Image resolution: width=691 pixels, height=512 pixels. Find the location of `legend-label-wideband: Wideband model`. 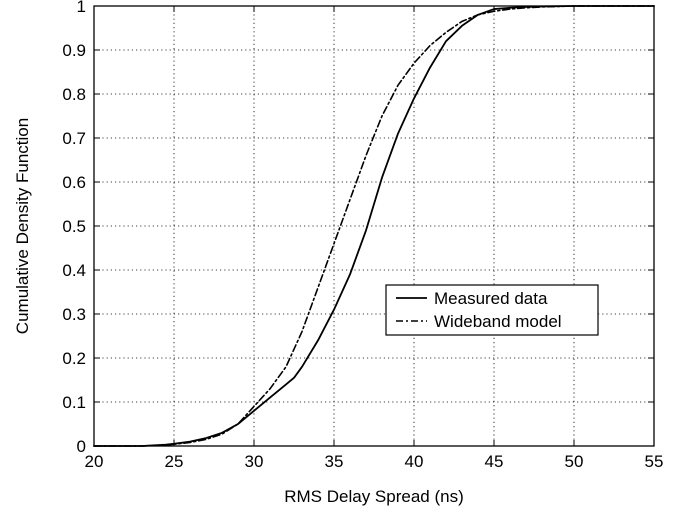

legend-label-wideband: Wideband model is located at coordinates (498, 321).